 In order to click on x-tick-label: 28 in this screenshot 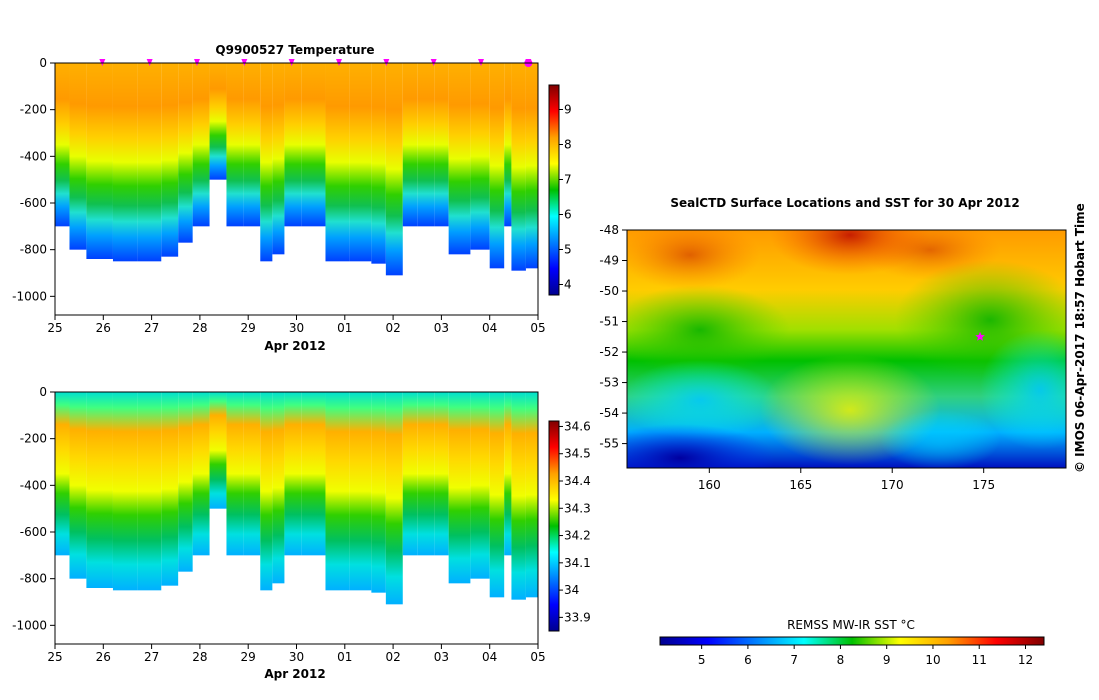, I will do `click(199, 657)`.